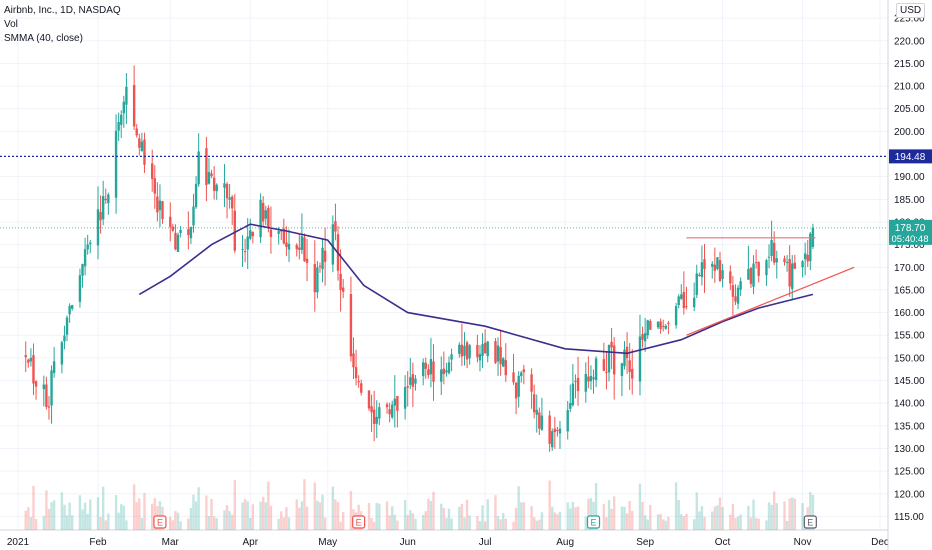 This screenshot has width=932, height=550. Describe the element at coordinates (909, 426) in the screenshot. I see `y-tick-label: 135.00` at that location.